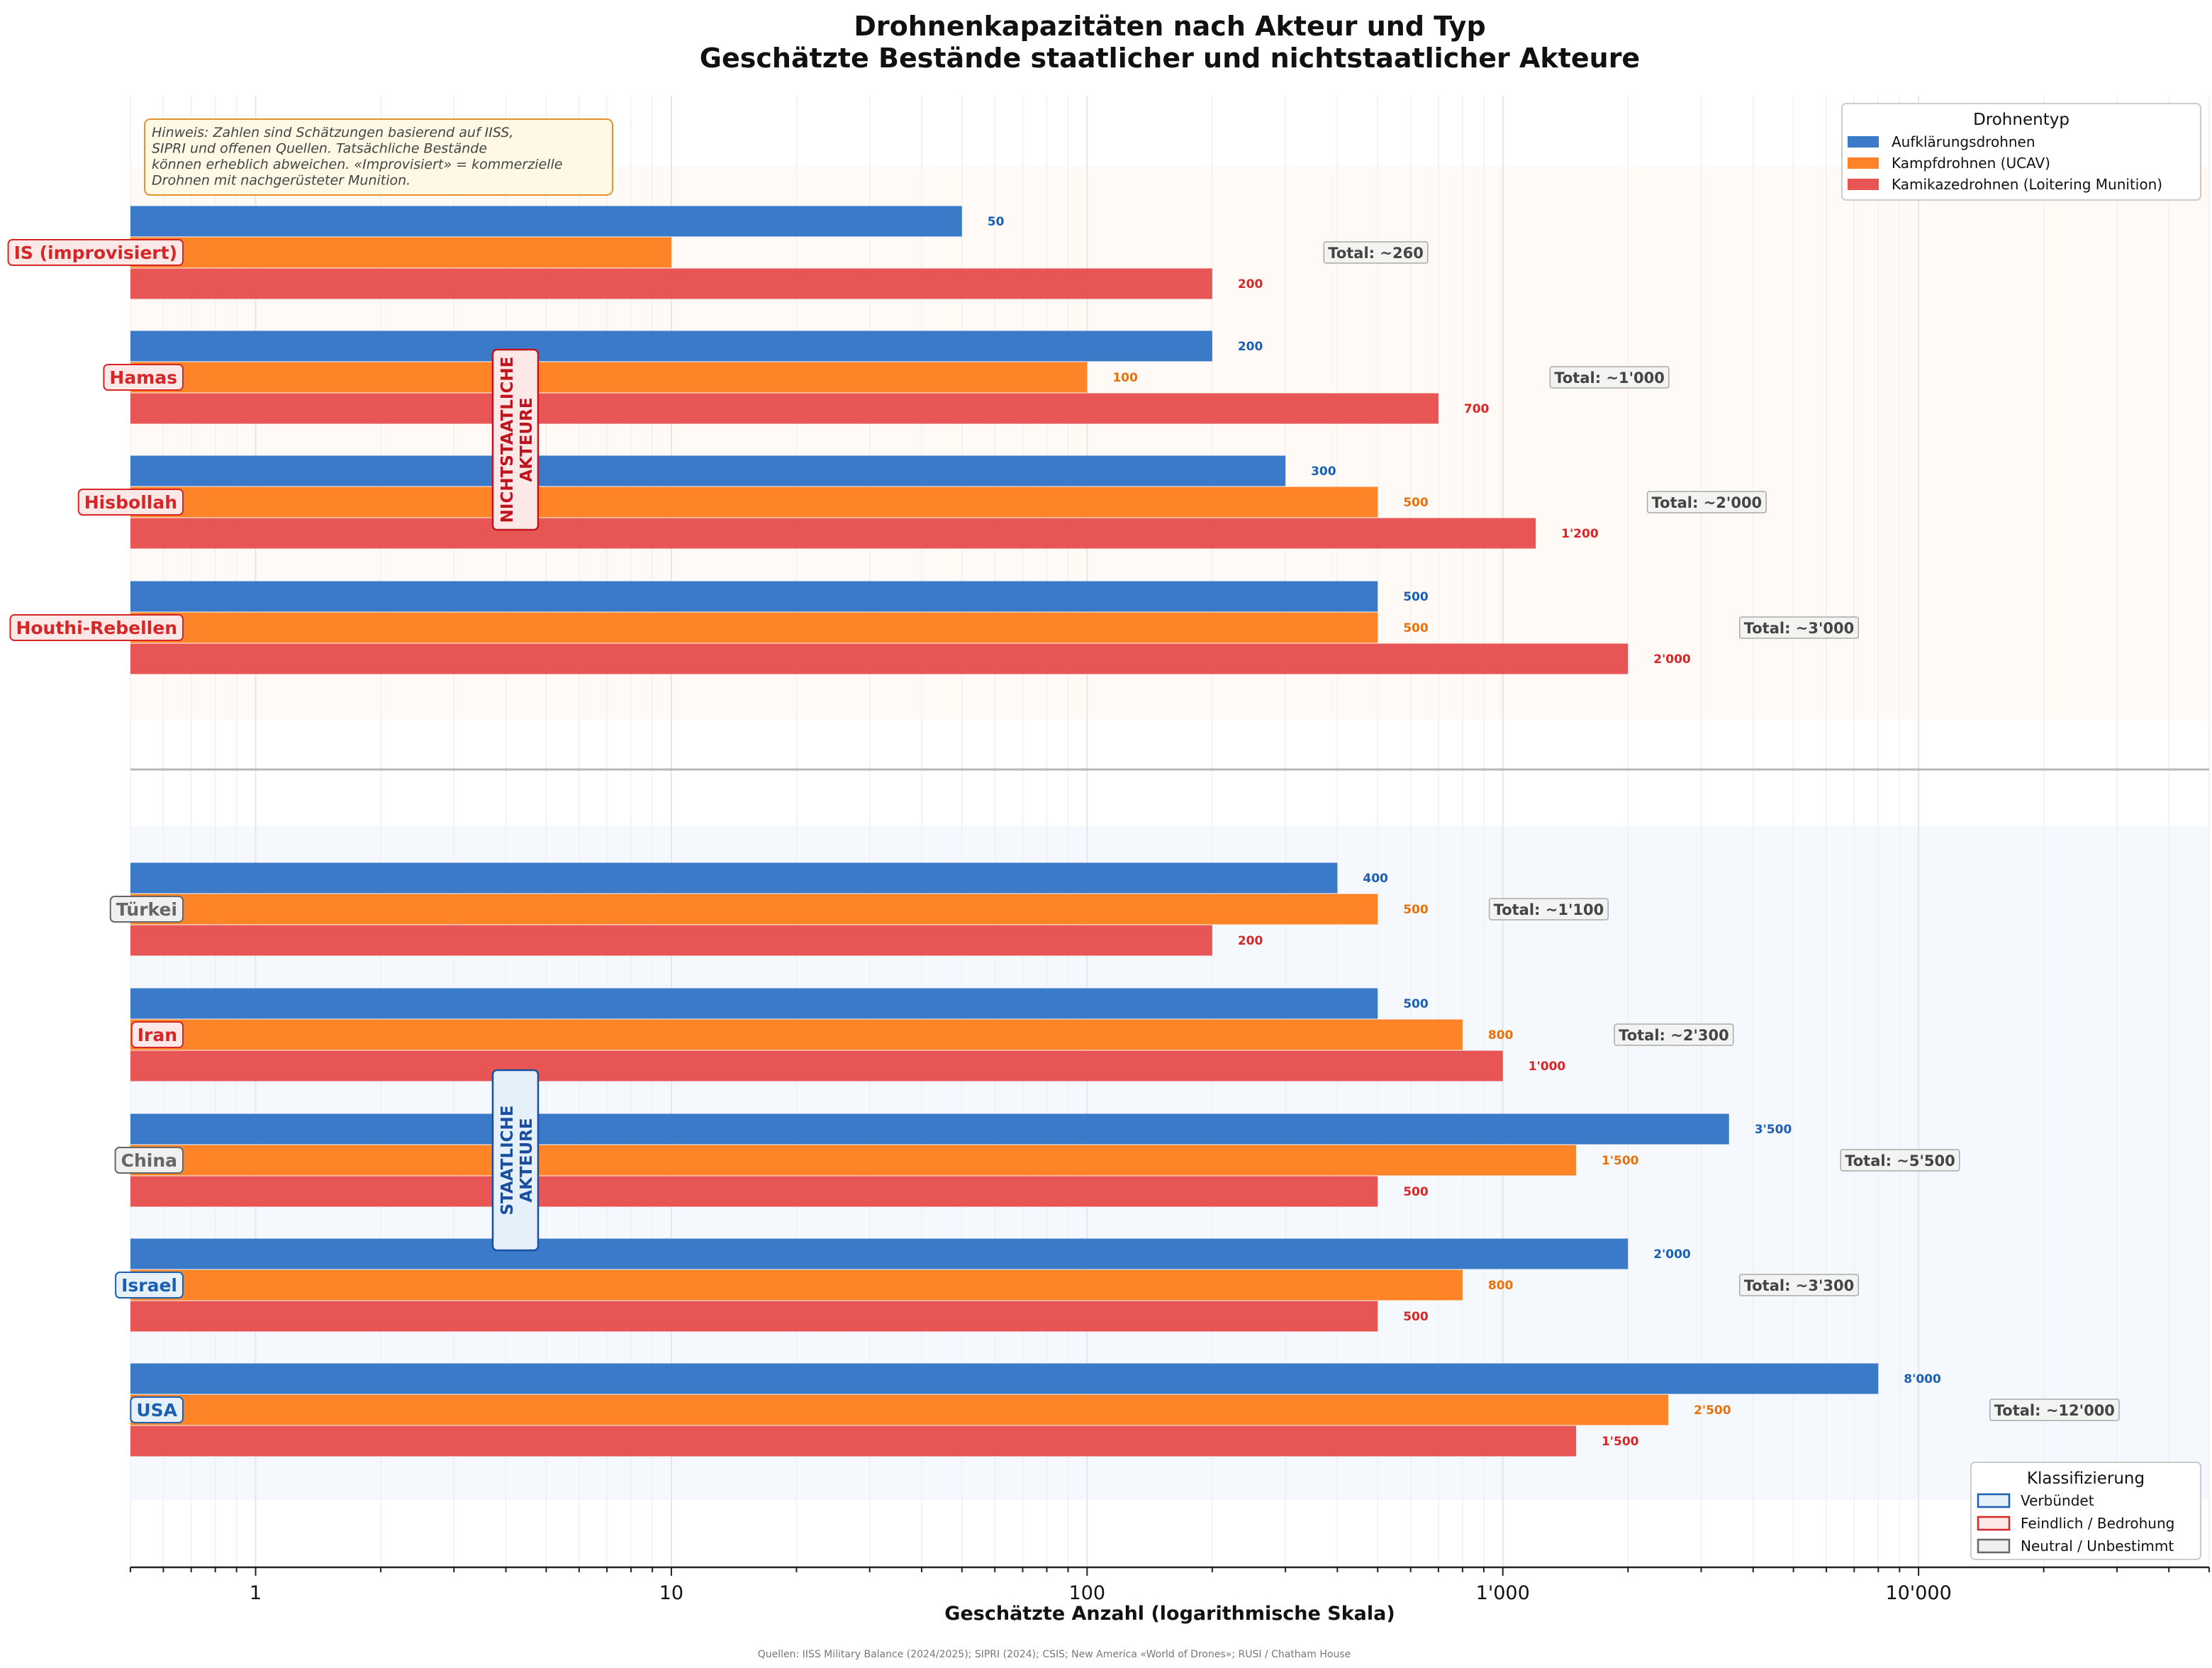 This screenshot has width=2212, height=1668. I want to click on classification-legend, so click(2086, 1511).